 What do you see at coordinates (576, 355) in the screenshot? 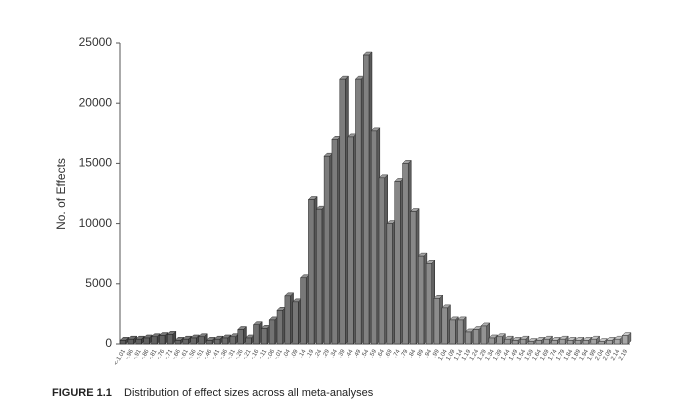
I see `x-tick-label: 1.89` at bounding box center [576, 355].